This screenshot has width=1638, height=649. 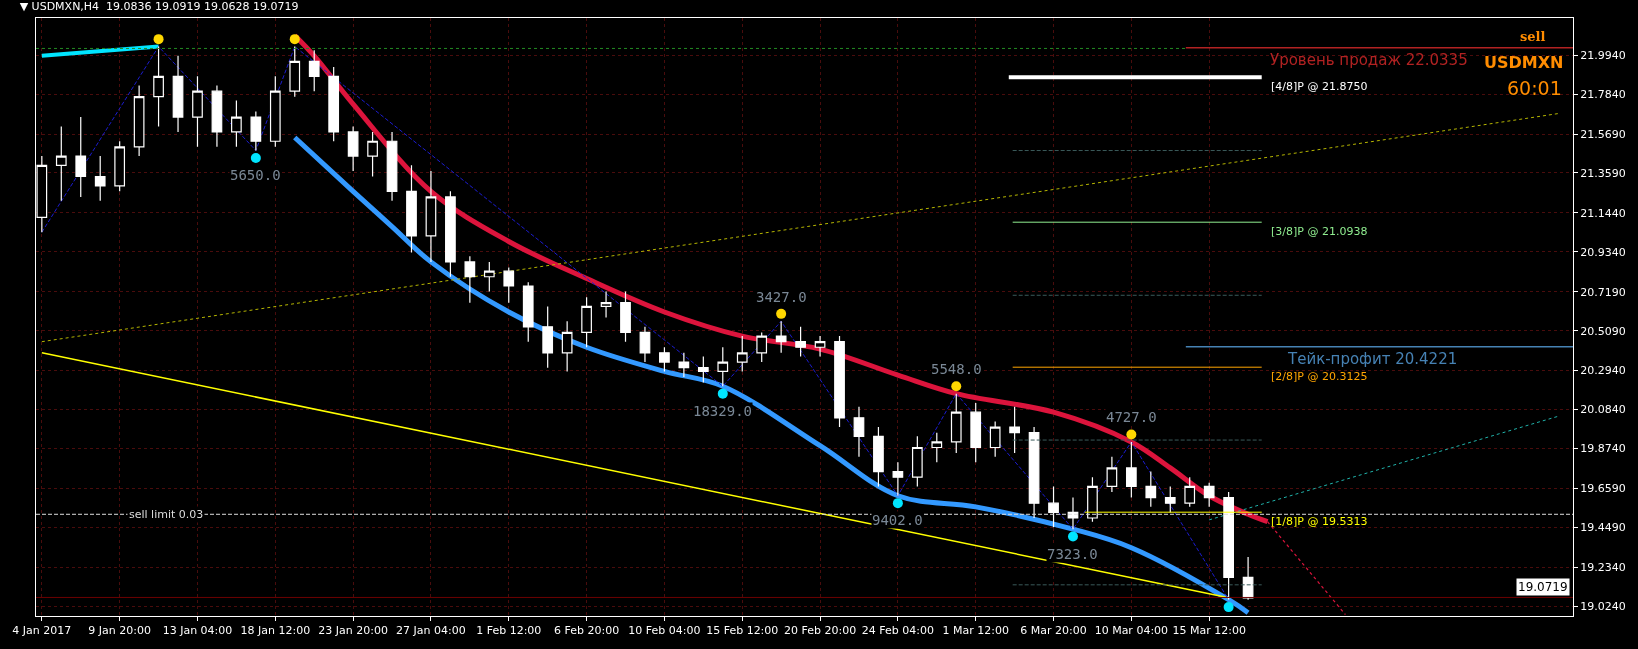 I want to click on x-tick-label: 1 Feb 12:00, so click(x=509, y=631).